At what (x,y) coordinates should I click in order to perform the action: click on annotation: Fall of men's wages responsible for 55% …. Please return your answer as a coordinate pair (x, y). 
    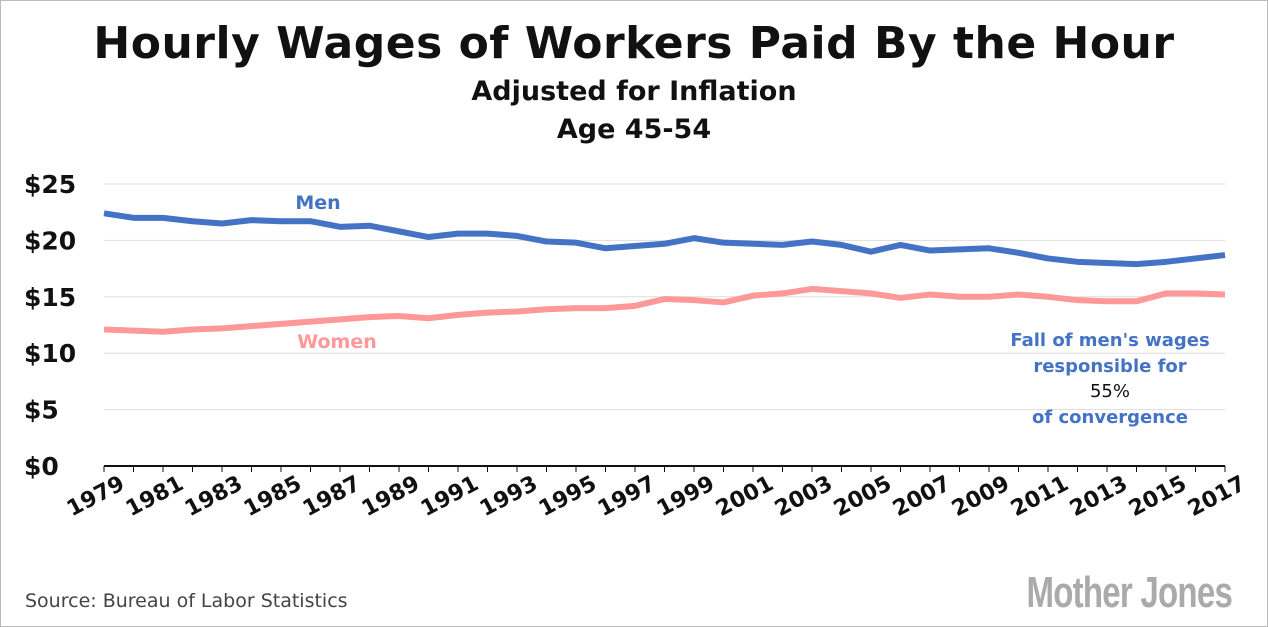
    Looking at the image, I should click on (1110, 379).